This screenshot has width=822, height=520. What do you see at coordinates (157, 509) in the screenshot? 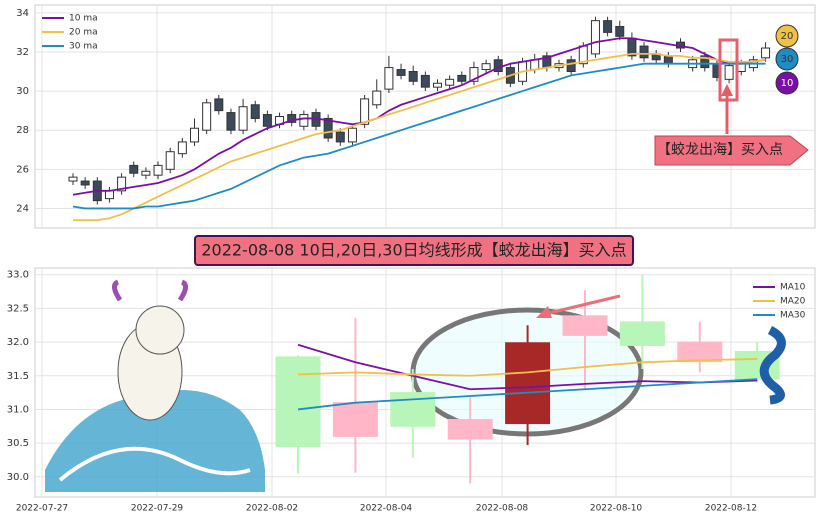
I see `x-tick-label: 2022-07-29` at bounding box center [157, 509].